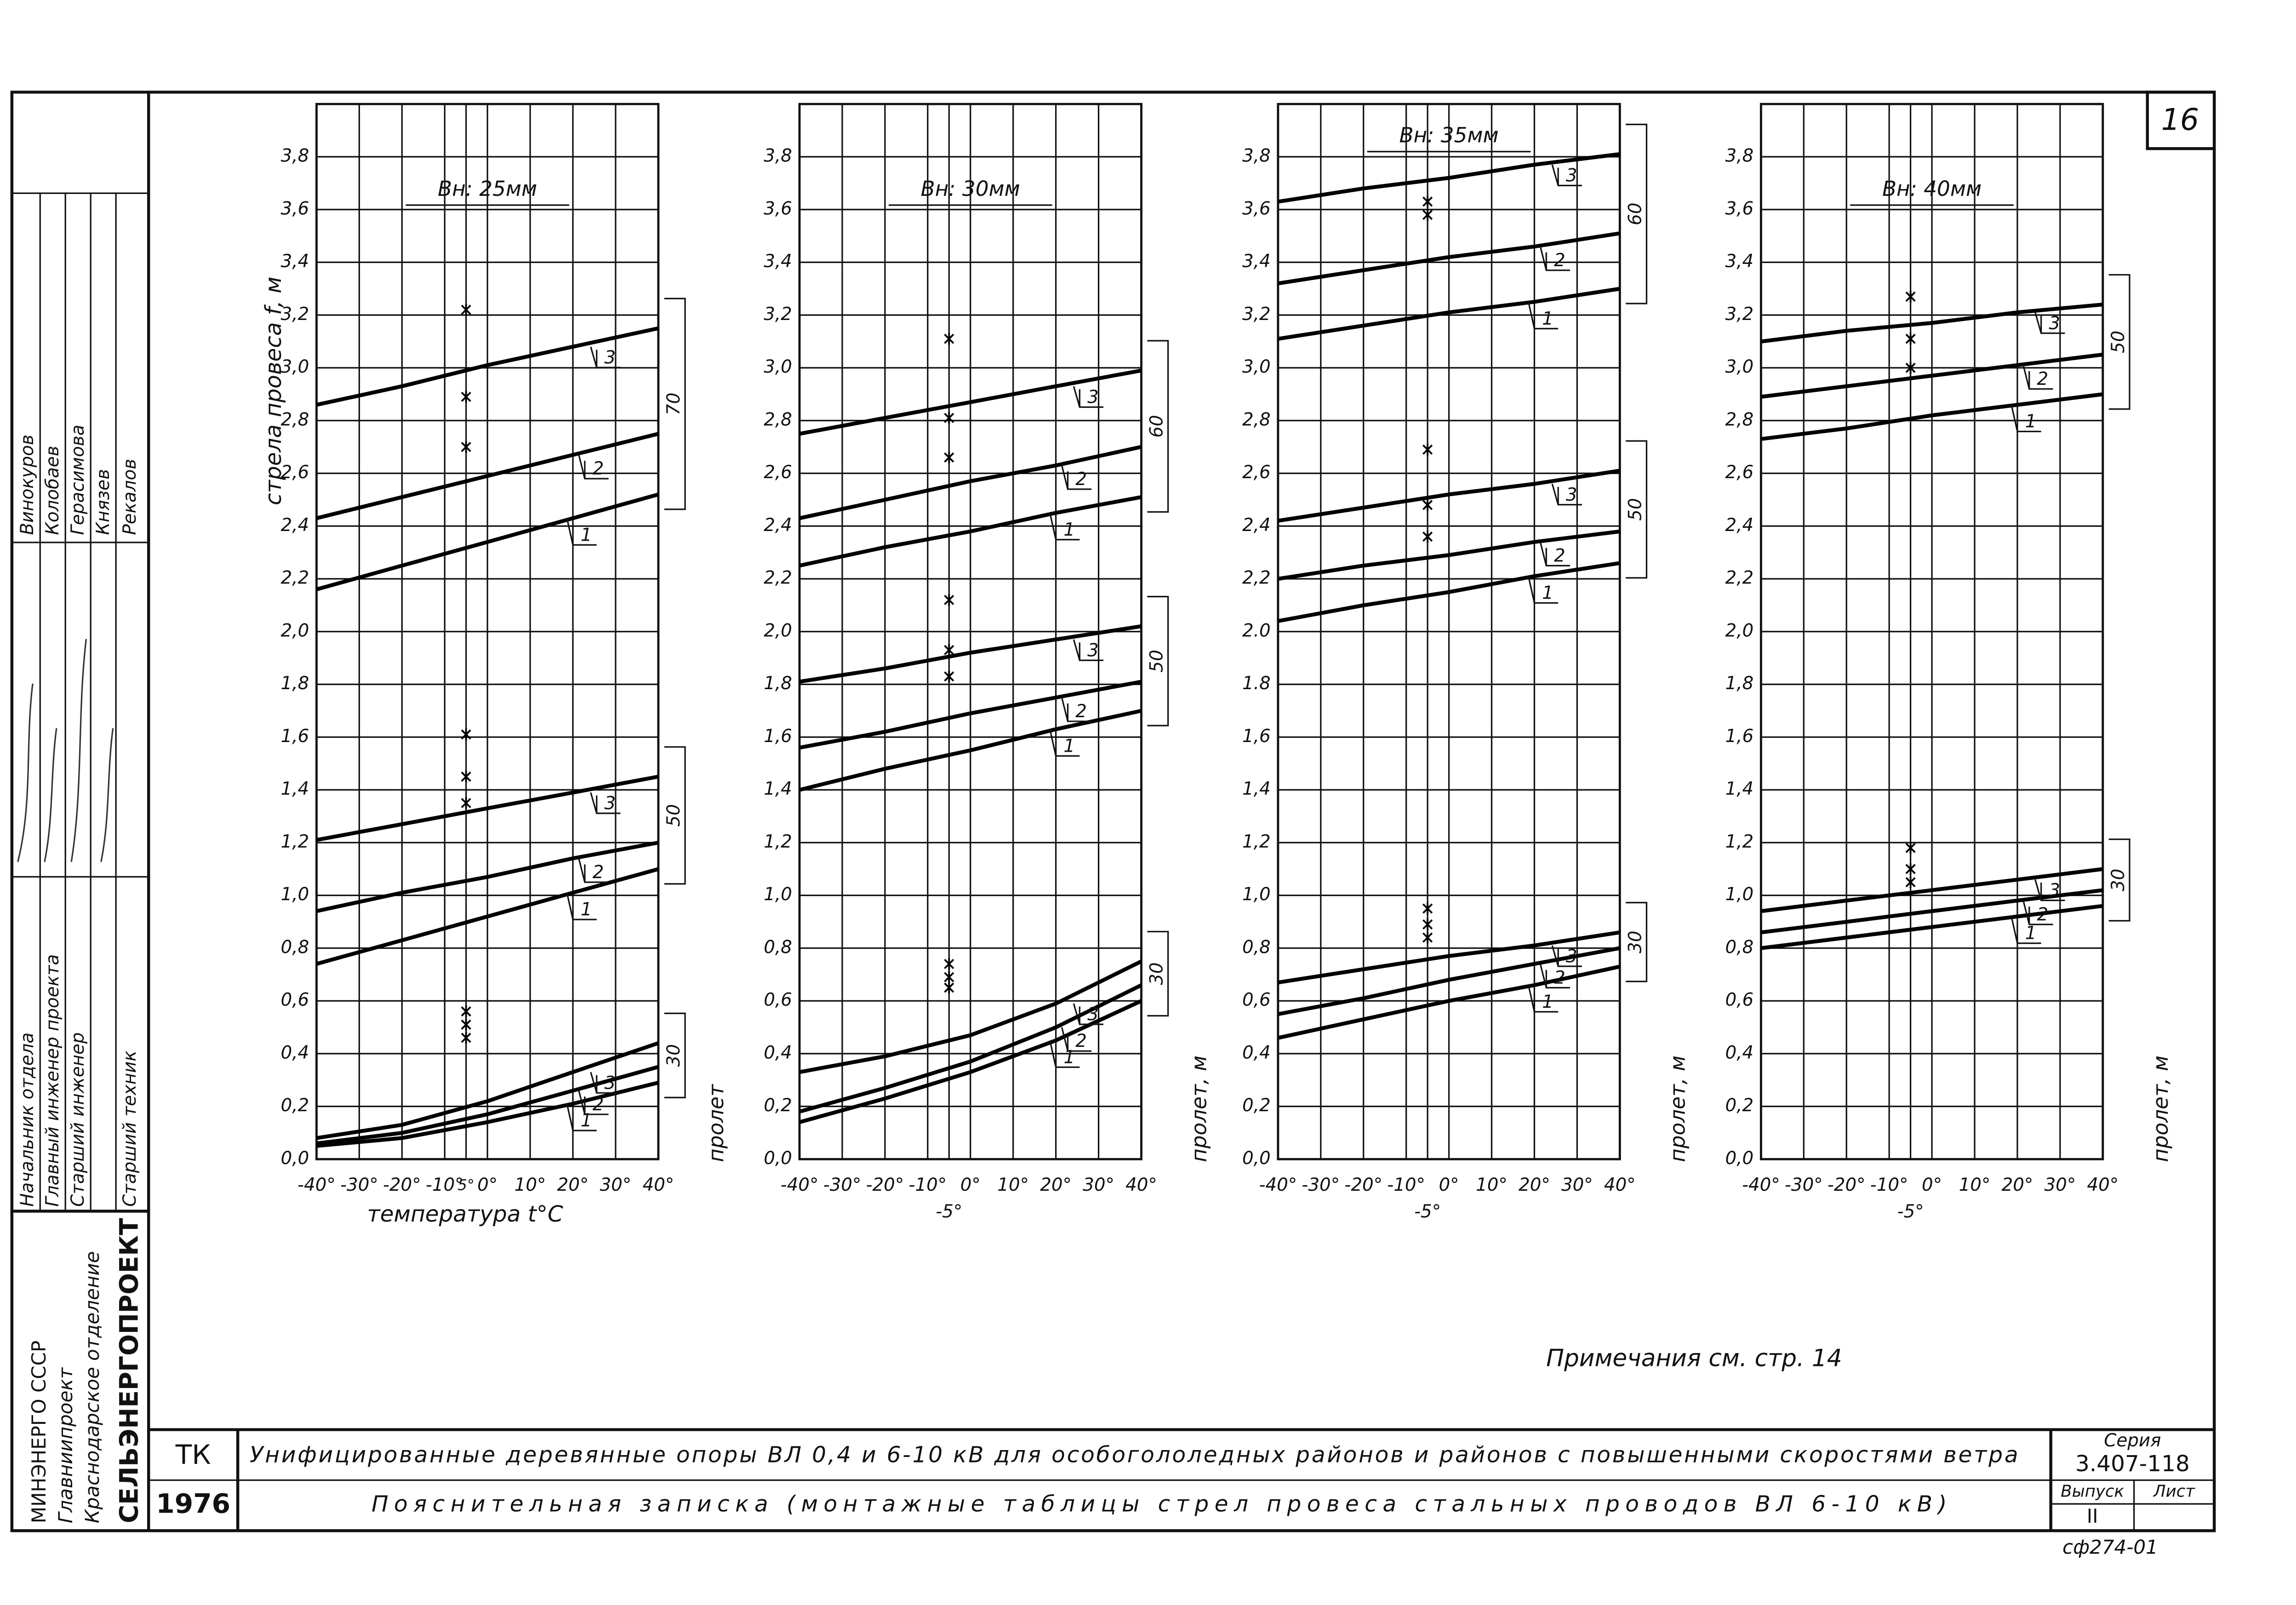  I want to click on role: Начальник отдела, so click(27, 1120).